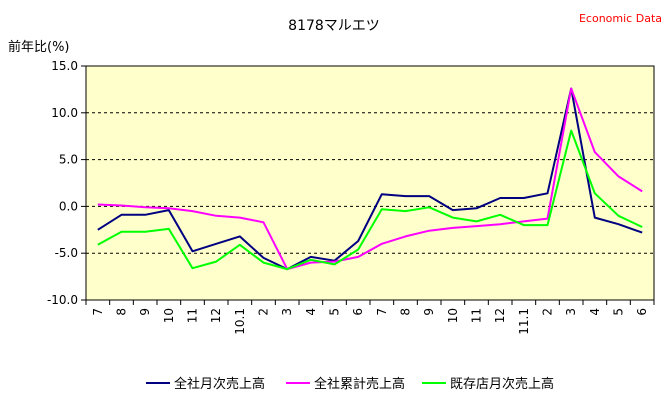 Image resolution: width=668 pixels, height=401 pixels. I want to click on x-tick-label: 10.1, so click(240, 321).